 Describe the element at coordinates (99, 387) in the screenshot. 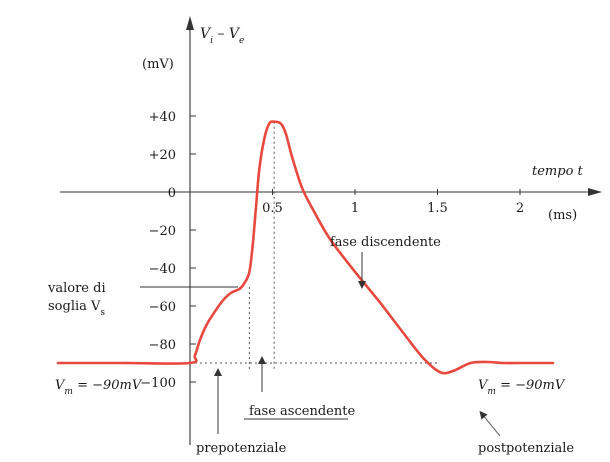

I see `resting-label-left: Vm = −90mV` at that location.